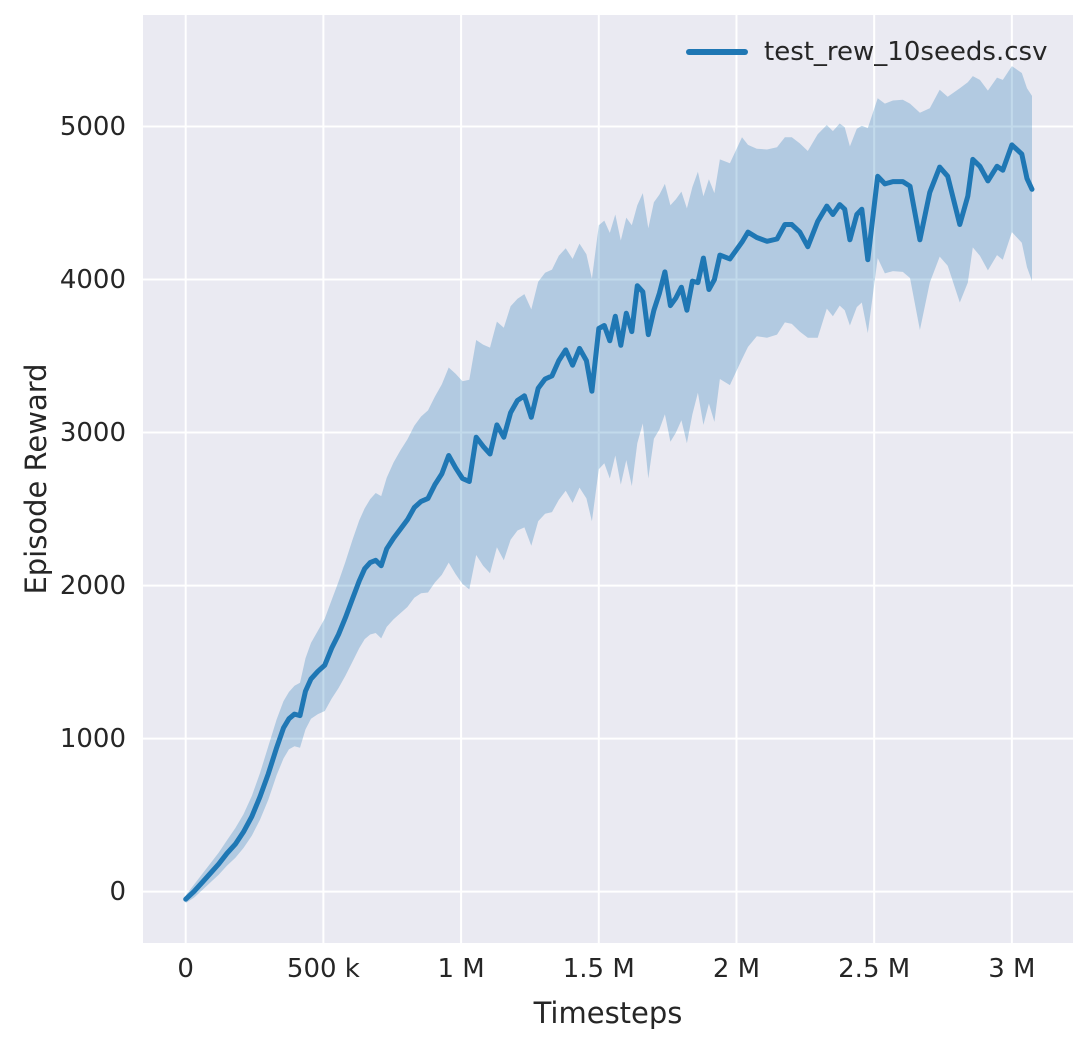  What do you see at coordinates (185, 969) in the screenshot?
I see `x-tick-label: 0` at bounding box center [185, 969].